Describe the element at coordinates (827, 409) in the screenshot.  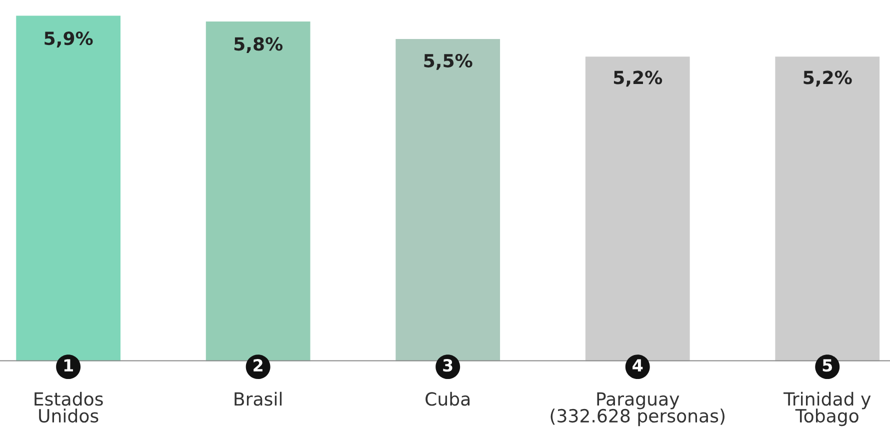
I see `x-tick-label: Trinidad y Tobago` at that location.